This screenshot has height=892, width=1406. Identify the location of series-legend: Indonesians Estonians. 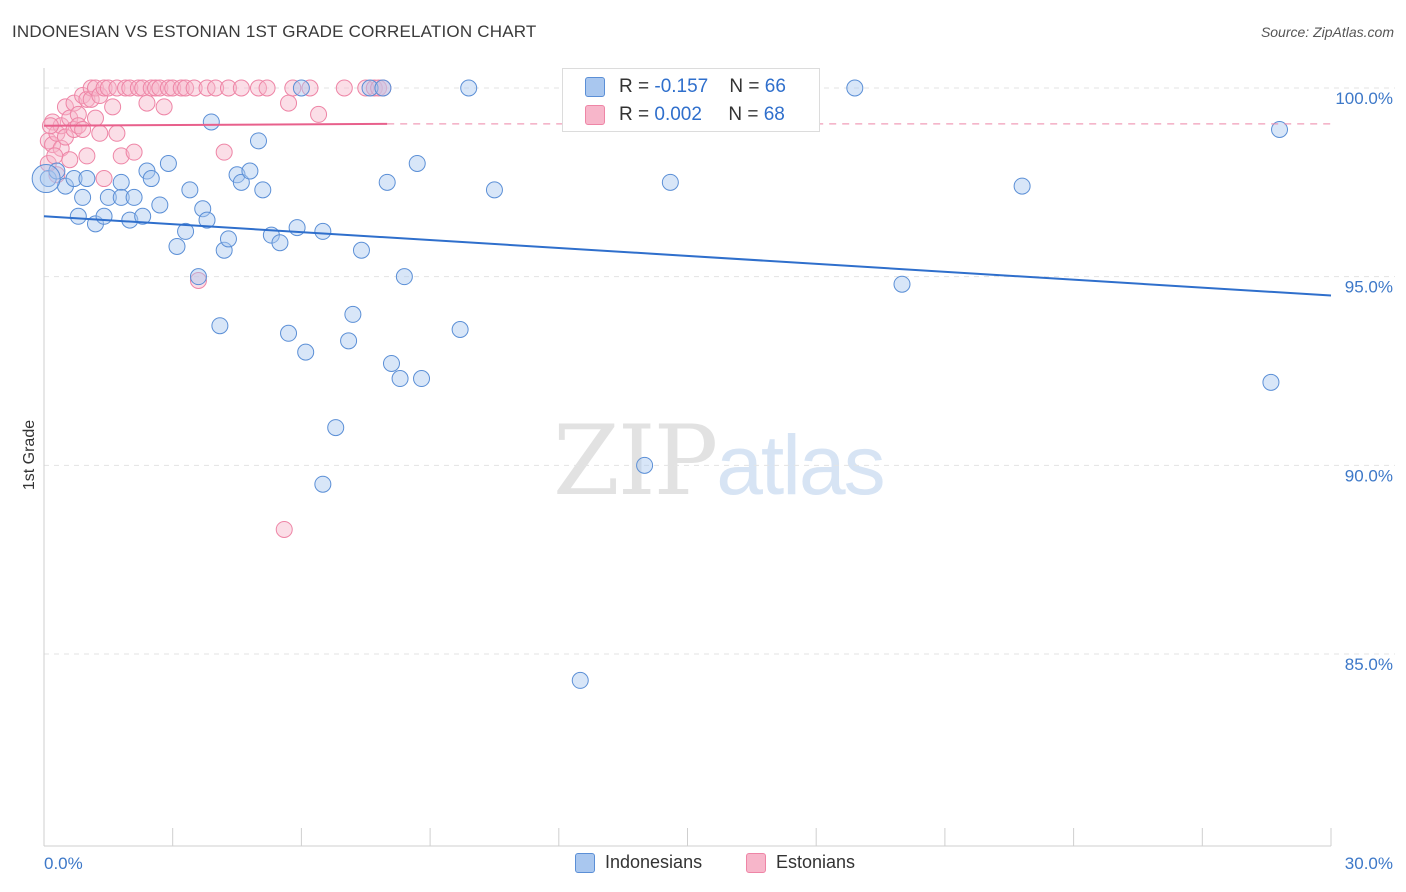
(703, 865).